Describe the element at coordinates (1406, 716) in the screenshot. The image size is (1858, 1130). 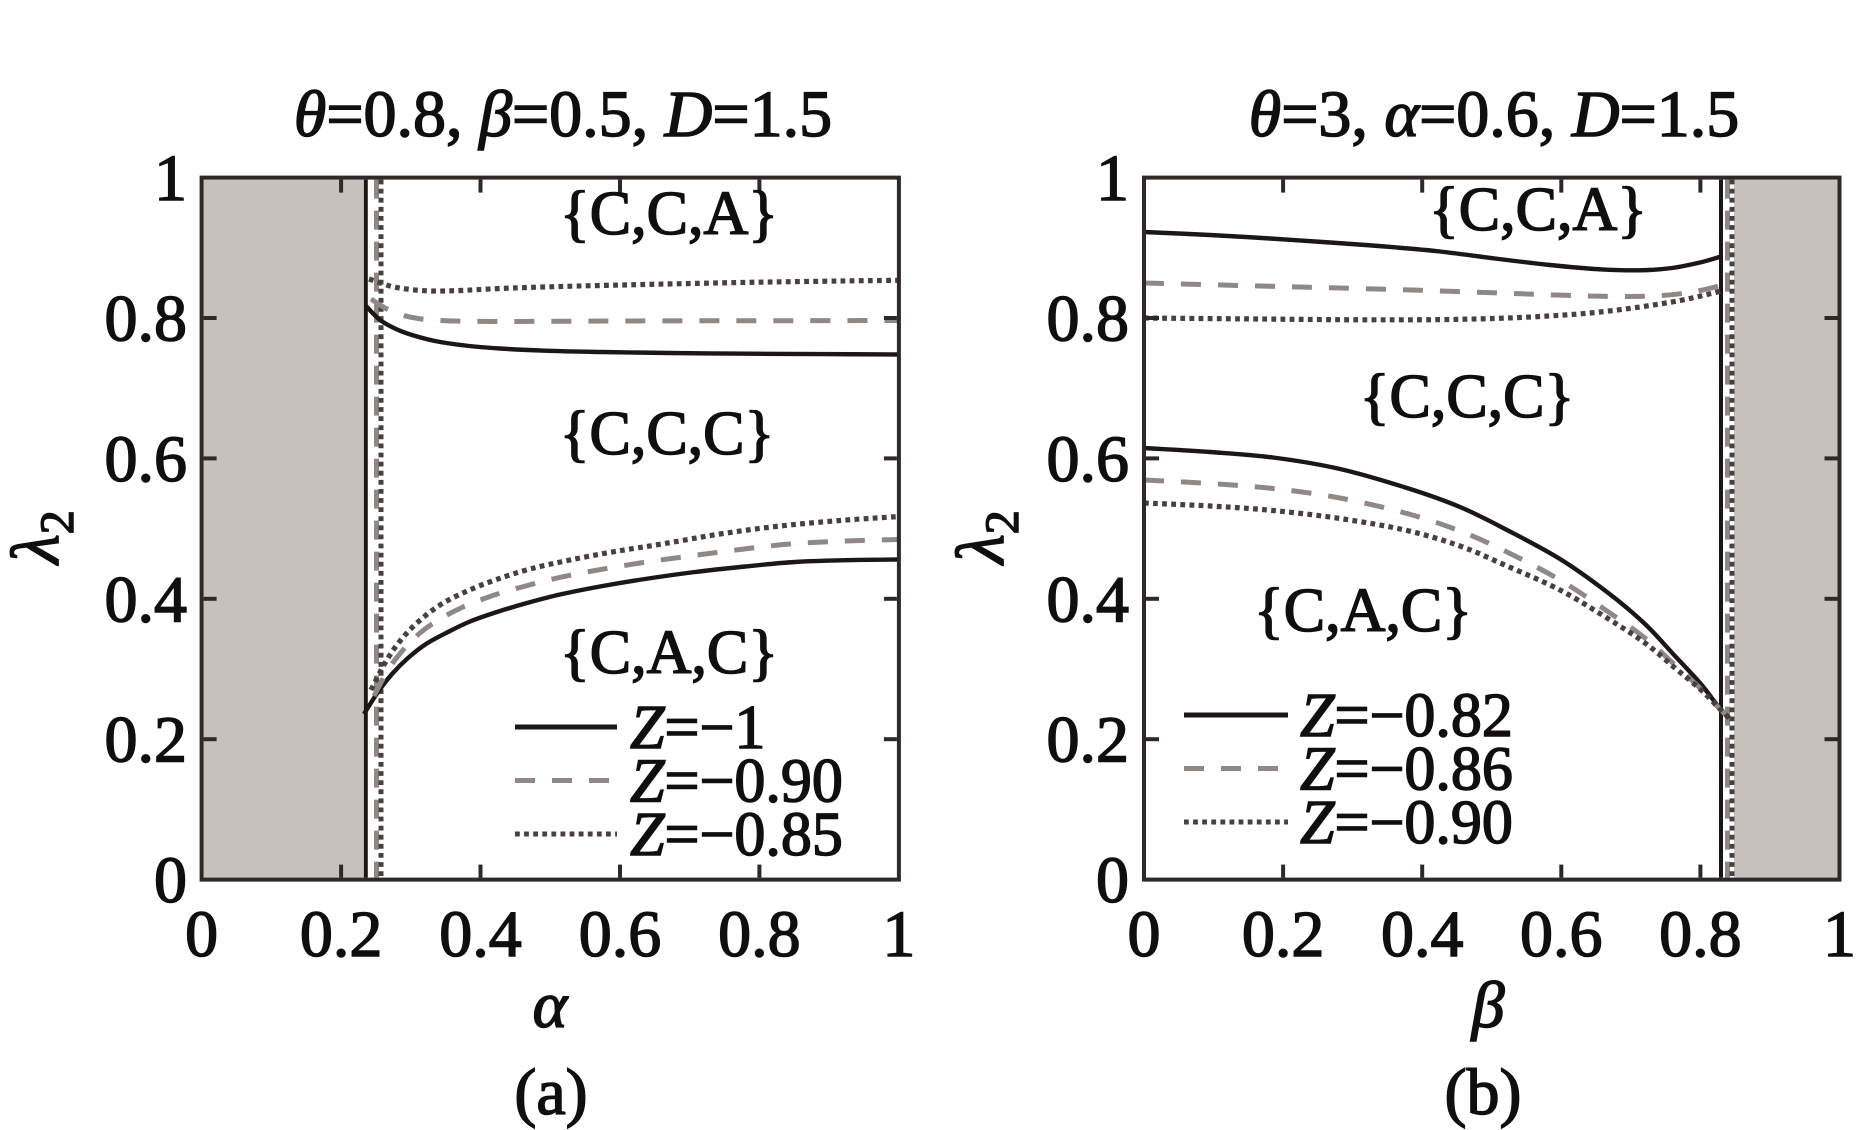
I see `svg-text: Z=−0.82` at that location.